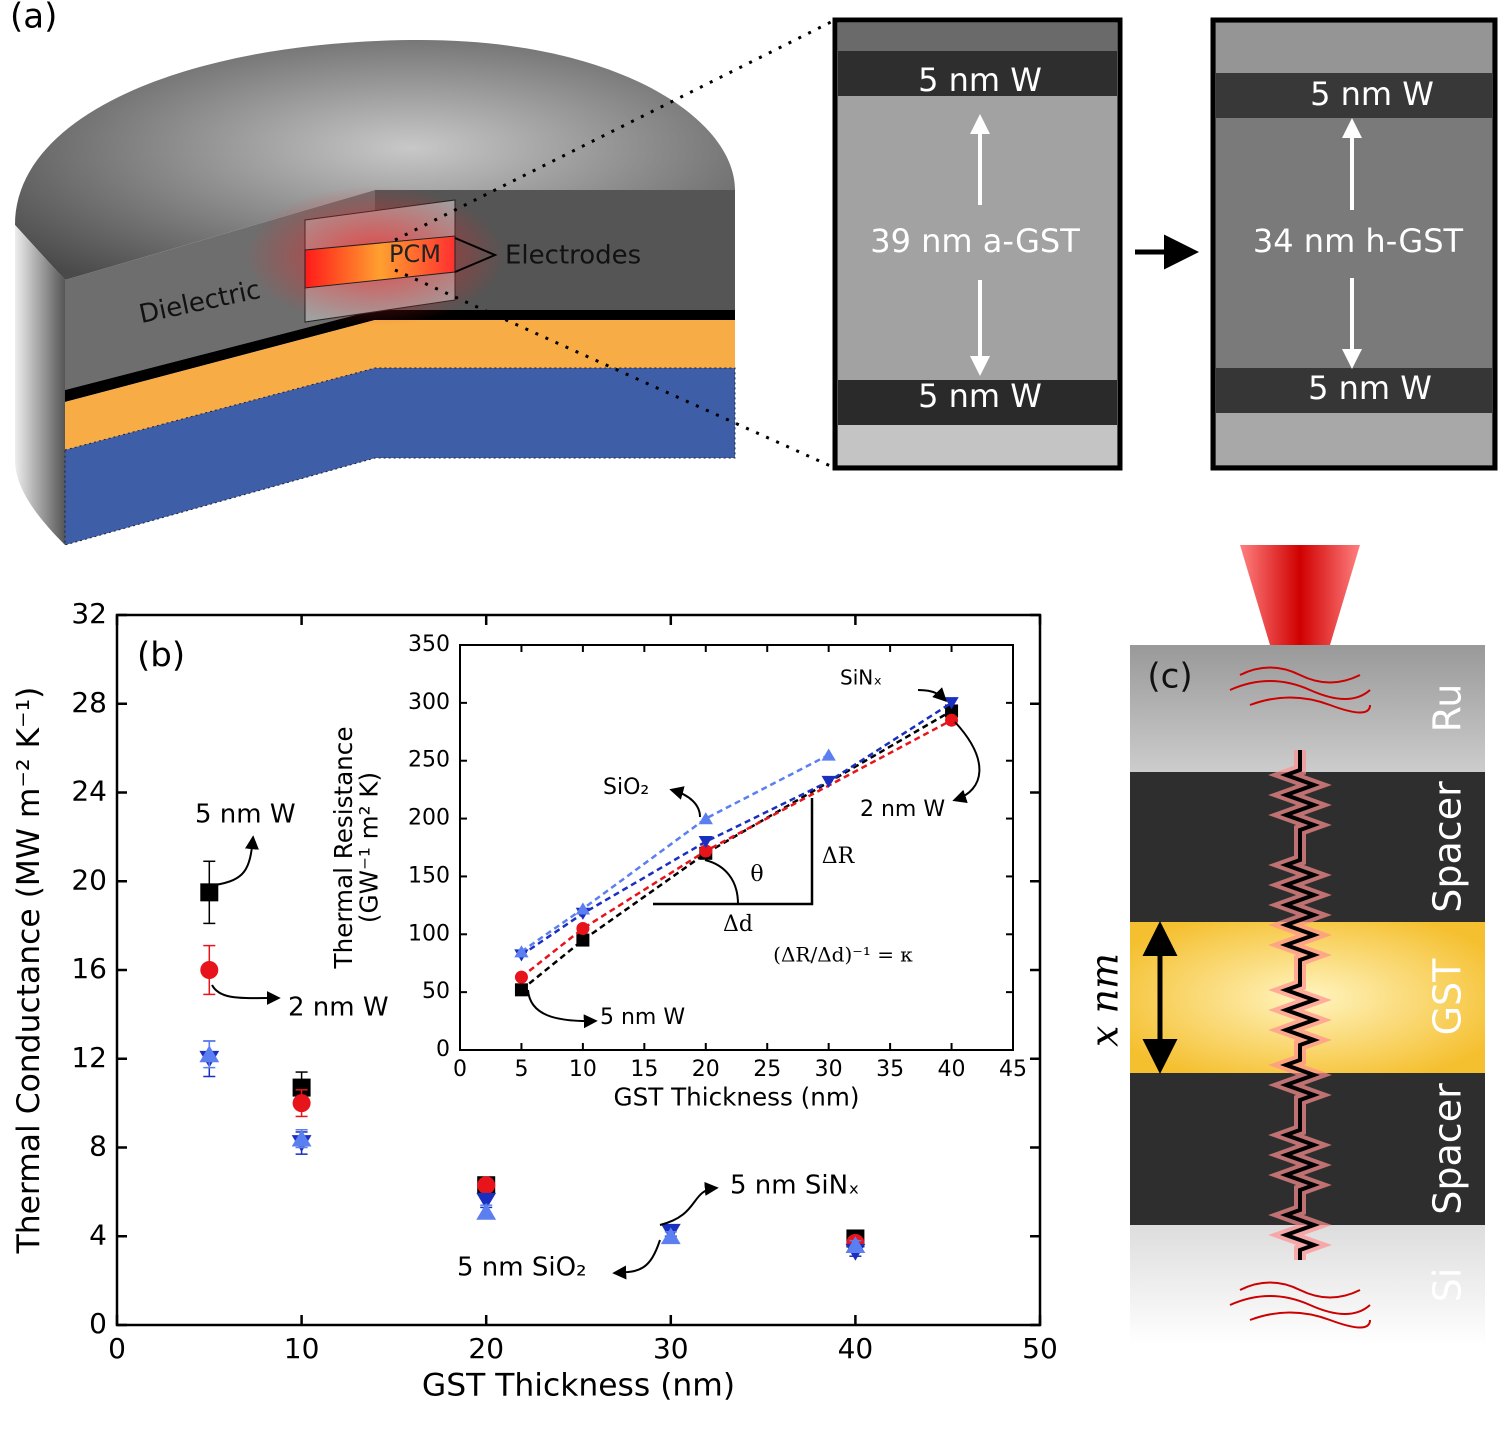 Image resolution: width=1500 pixels, height=1437 pixels. Describe the element at coordinates (522, 1268) in the screenshot. I see `series-label: 5 nm SiO₂` at that location.